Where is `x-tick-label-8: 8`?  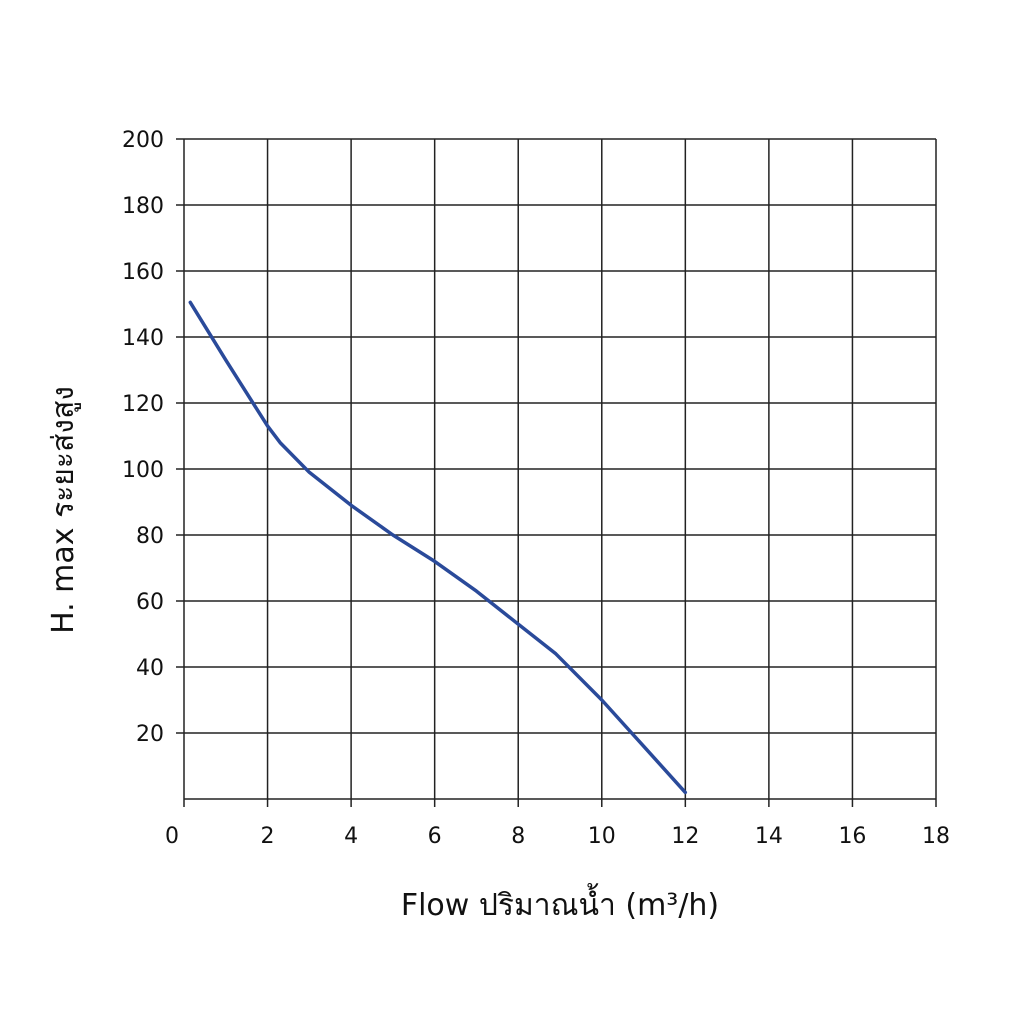 x-tick-label-8: 8 is located at coordinates (518, 836).